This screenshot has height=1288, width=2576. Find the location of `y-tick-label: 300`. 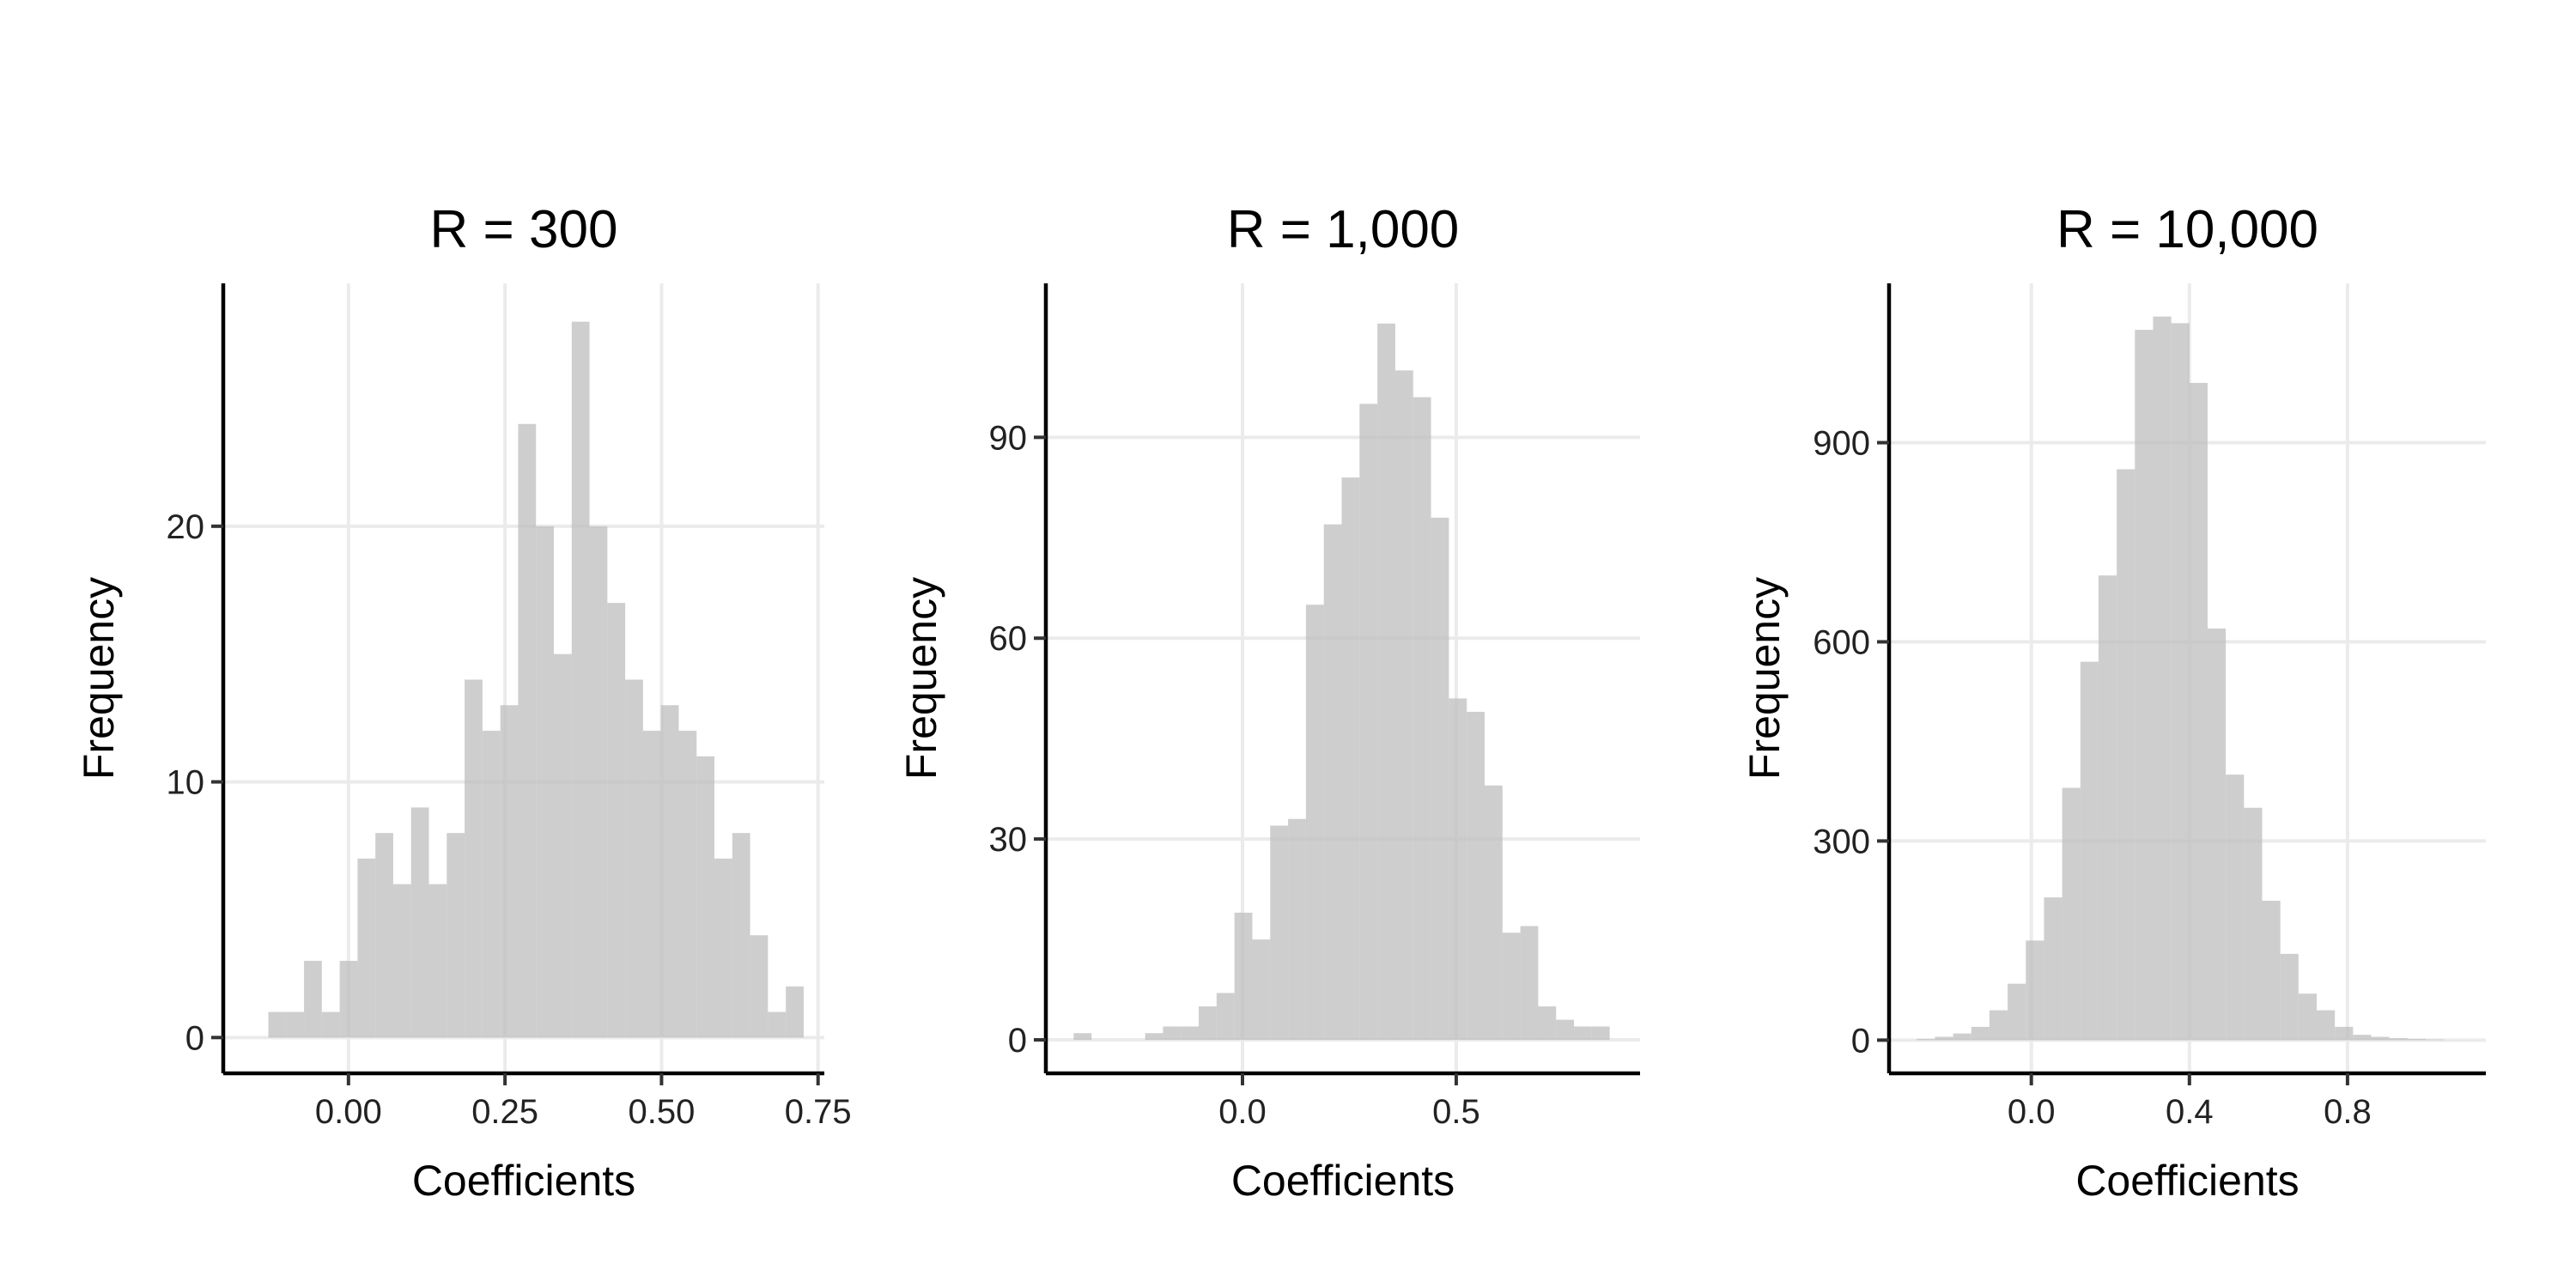

y-tick-label: 300 is located at coordinates (1842, 841).